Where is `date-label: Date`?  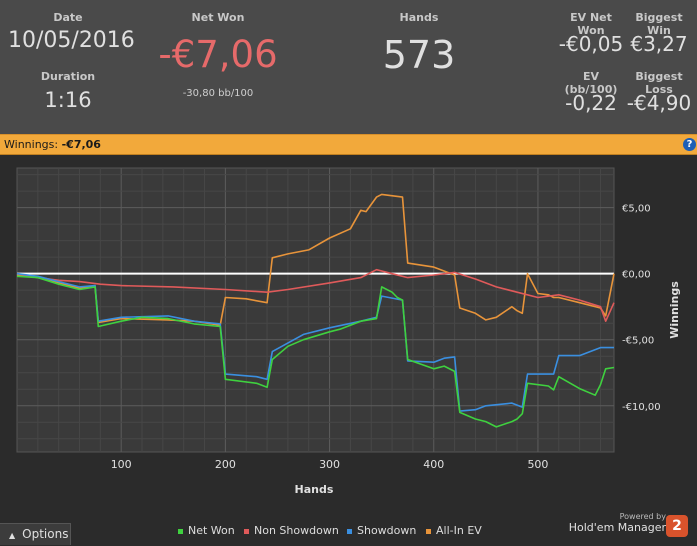
date-label: Date is located at coordinates (68, 17).